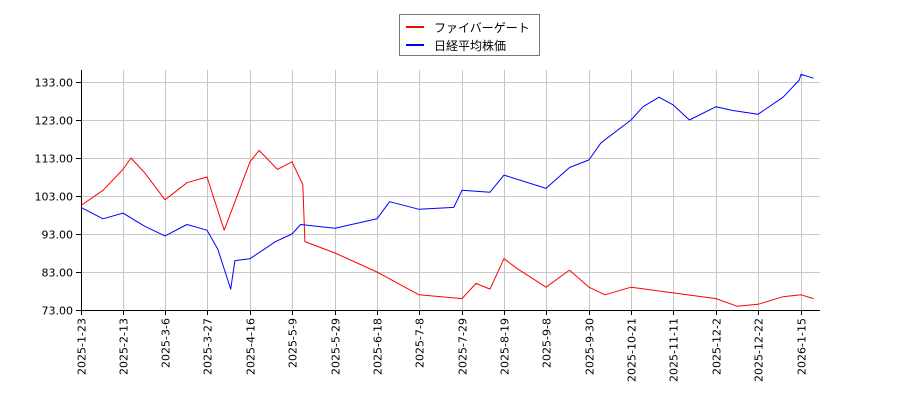 This screenshot has height=400, width=900. What do you see at coordinates (166, 343) in the screenshot?
I see `x-tick-label: 2025-3-6` at bounding box center [166, 343].